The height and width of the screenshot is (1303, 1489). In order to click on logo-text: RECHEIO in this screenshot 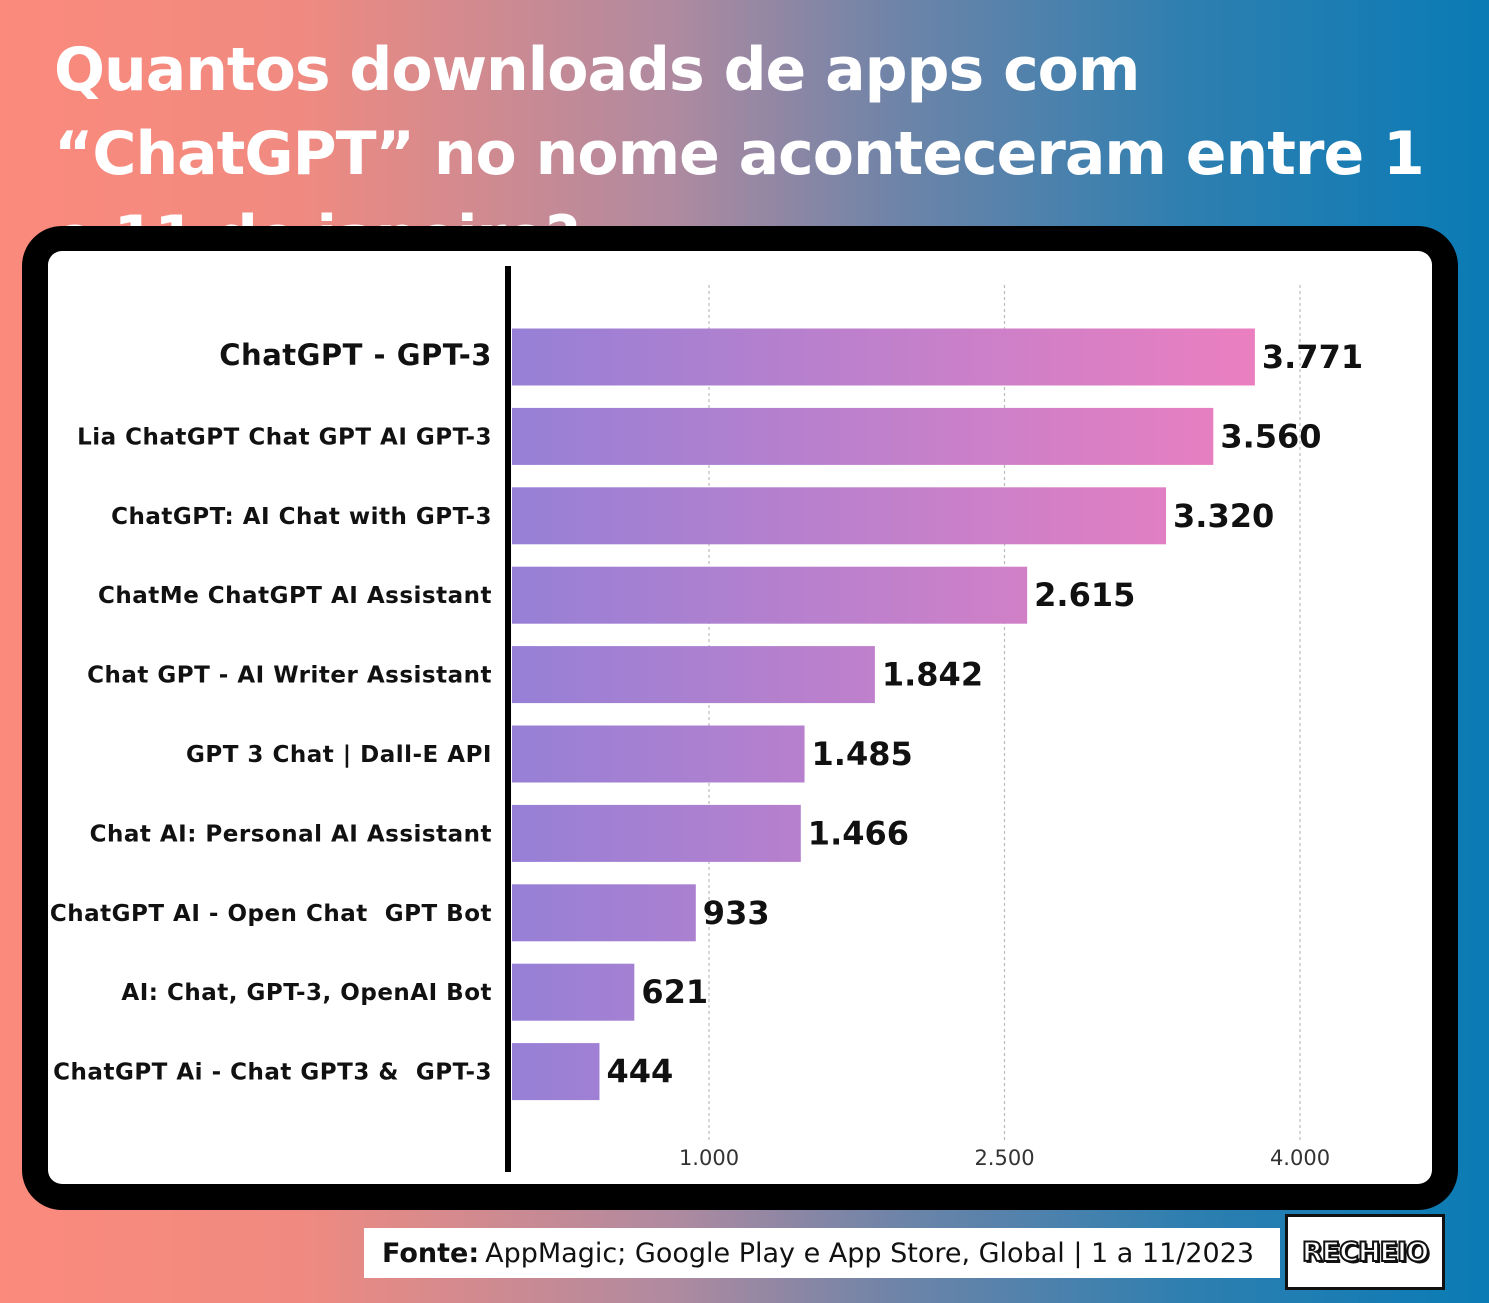, I will do `click(1365, 1252)`.